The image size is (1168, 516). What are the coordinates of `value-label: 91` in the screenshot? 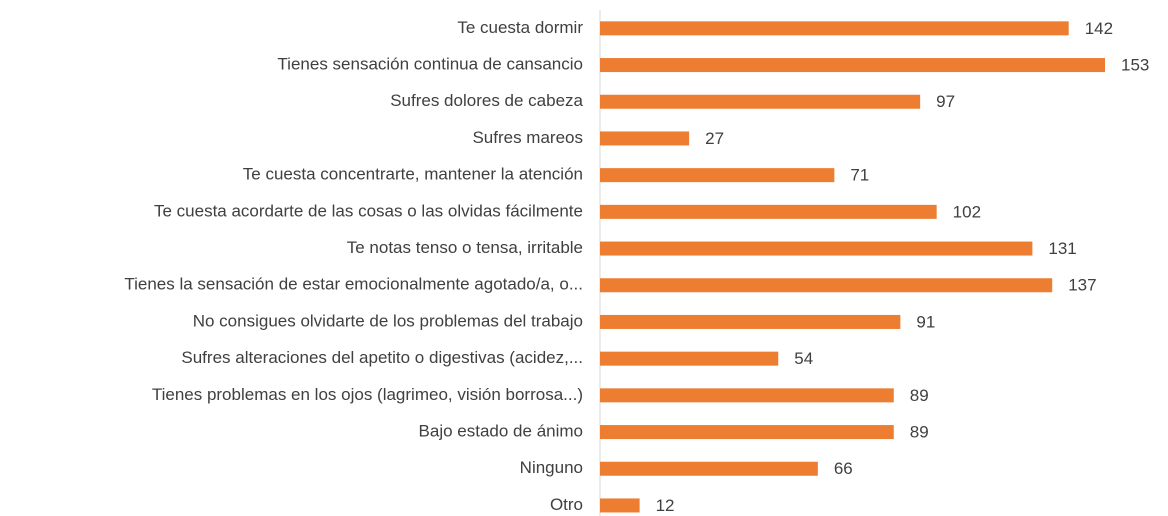 It's located at (925, 321).